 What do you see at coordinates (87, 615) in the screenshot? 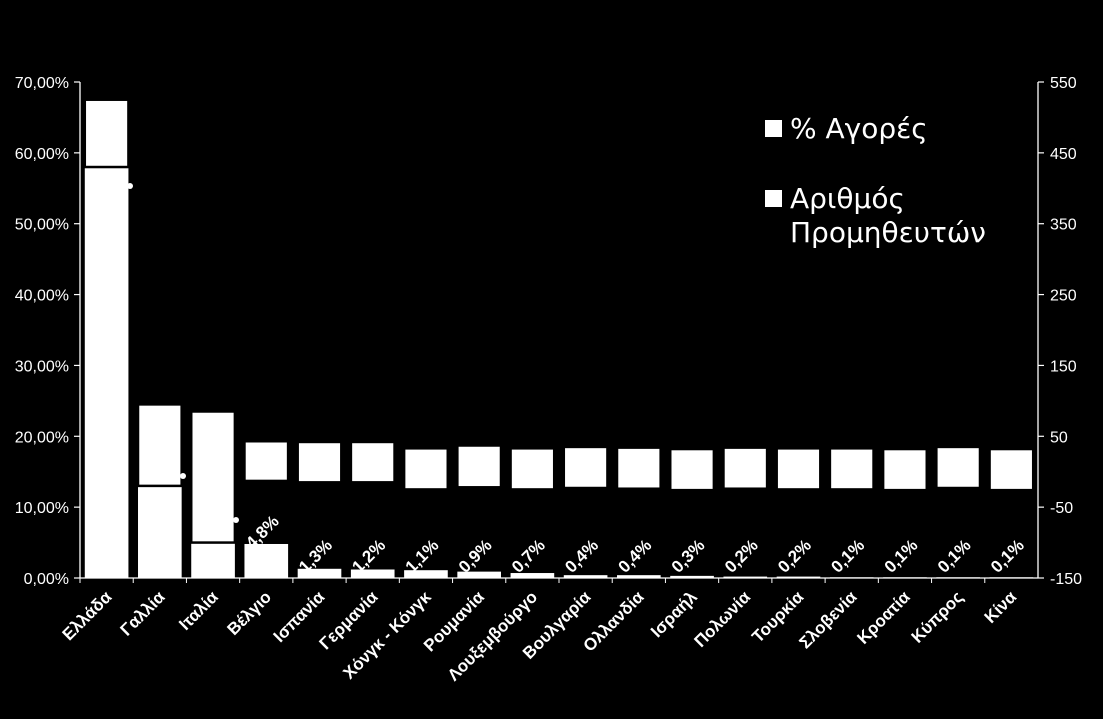
I see `x-tick-label: Ελλάδα` at bounding box center [87, 615].